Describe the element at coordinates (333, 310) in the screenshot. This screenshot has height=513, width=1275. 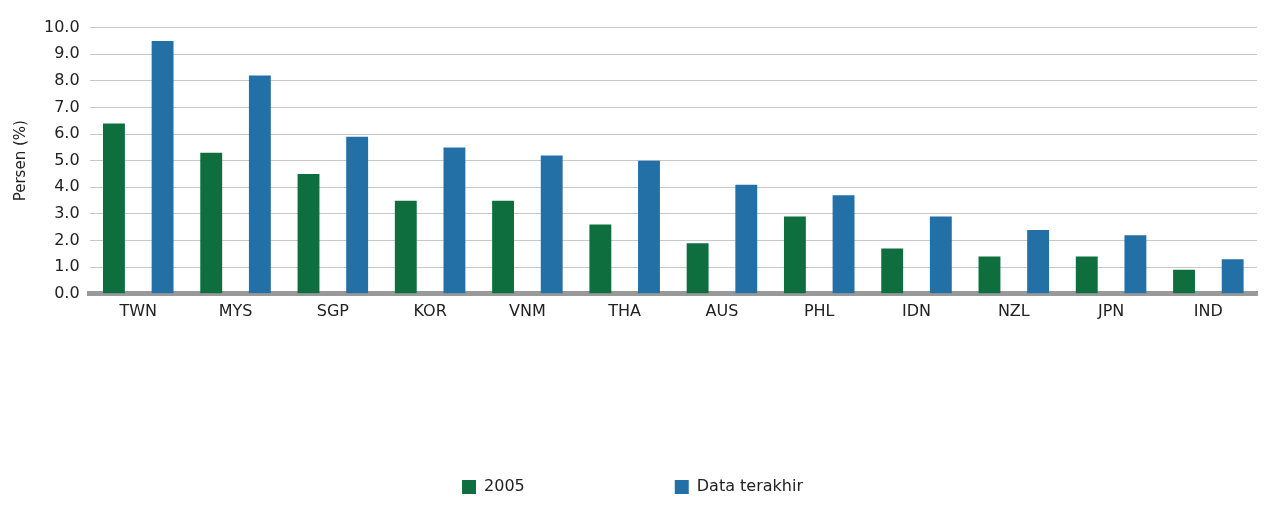
I see `x-tick-label: SGP` at that location.